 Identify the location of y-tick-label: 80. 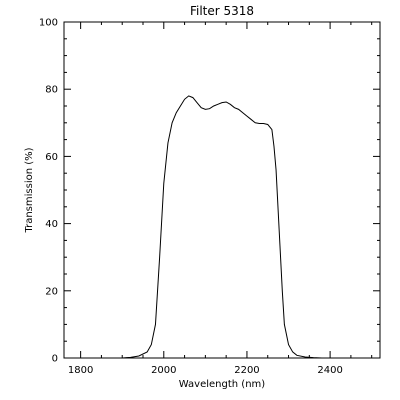
(51, 90).